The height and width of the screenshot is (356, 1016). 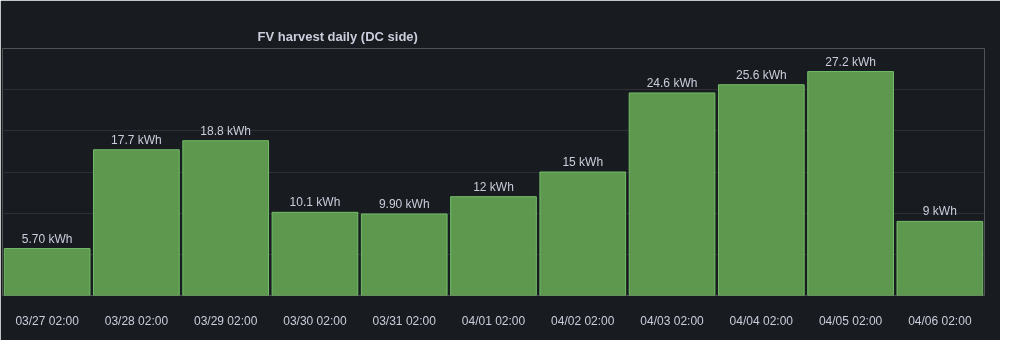 I want to click on data-label: 27.2 kWh, so click(x=850, y=61).